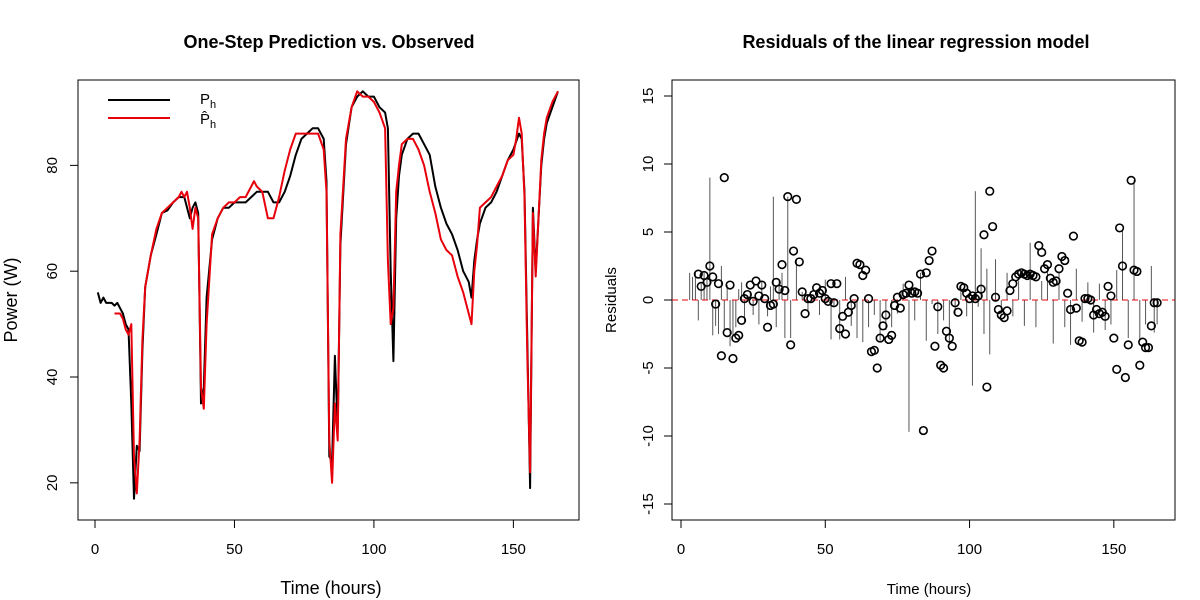 The height and width of the screenshot is (600, 1200). Describe the element at coordinates (648, 504) in the screenshot. I see `y-tick-label: -15` at that location.